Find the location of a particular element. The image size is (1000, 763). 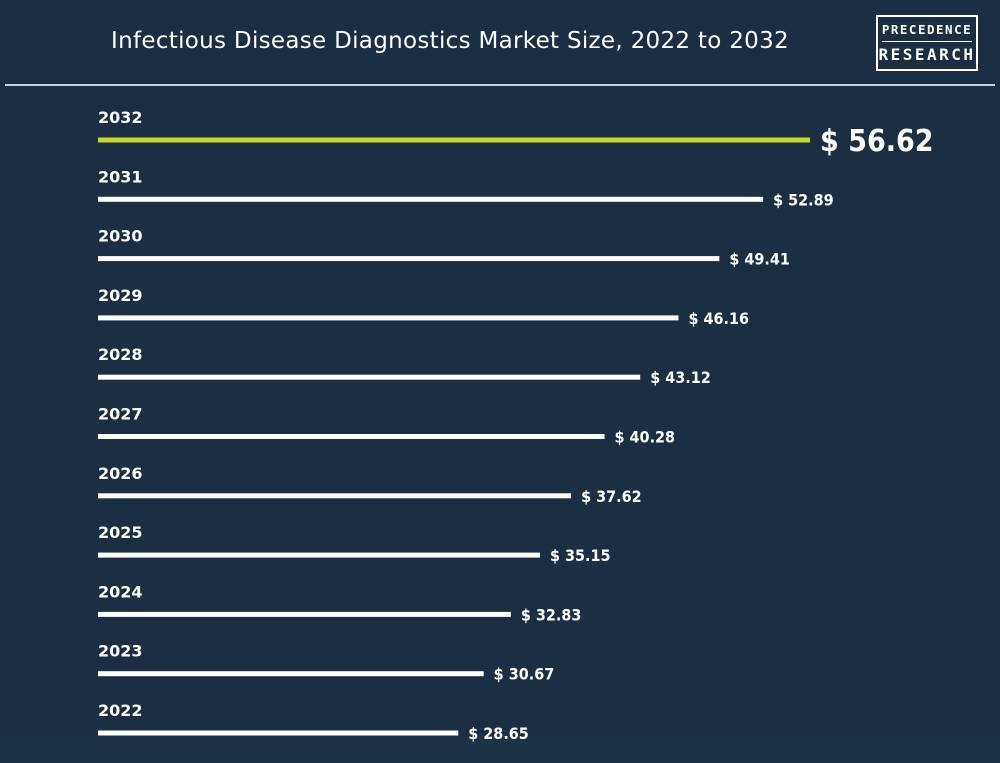

bar-2031 is located at coordinates (431, 199).